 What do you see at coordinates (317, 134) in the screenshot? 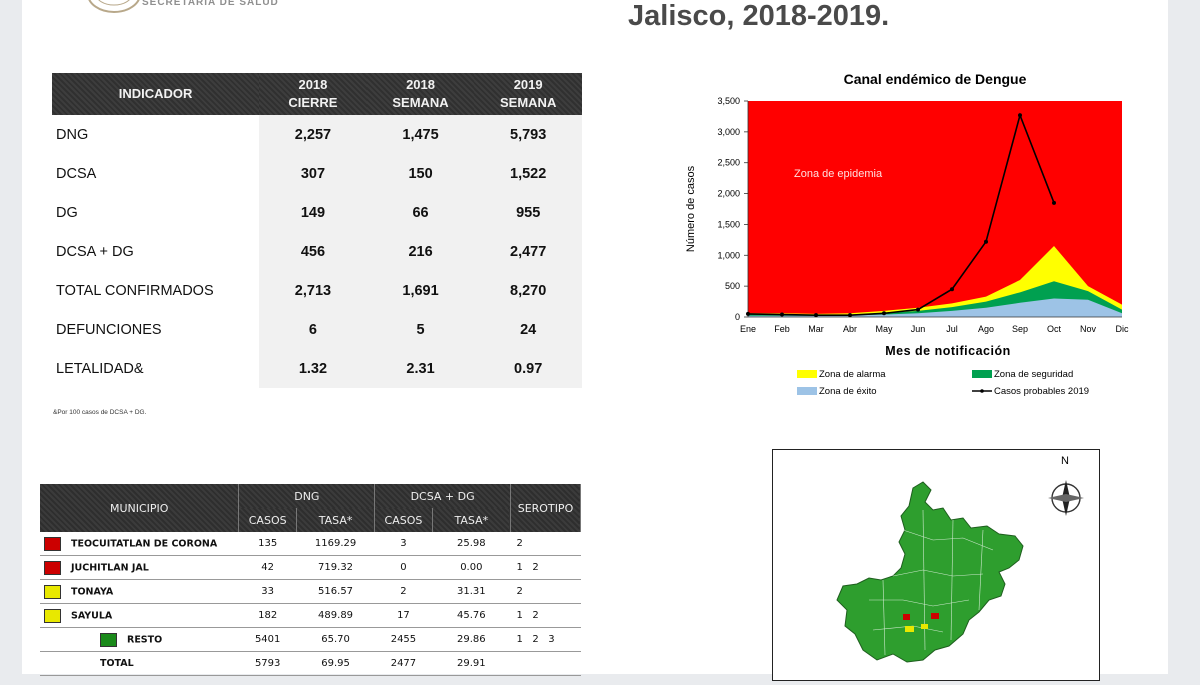
I see `indicator-row: DNG 2,257 1,475 5,793` at bounding box center [317, 134].